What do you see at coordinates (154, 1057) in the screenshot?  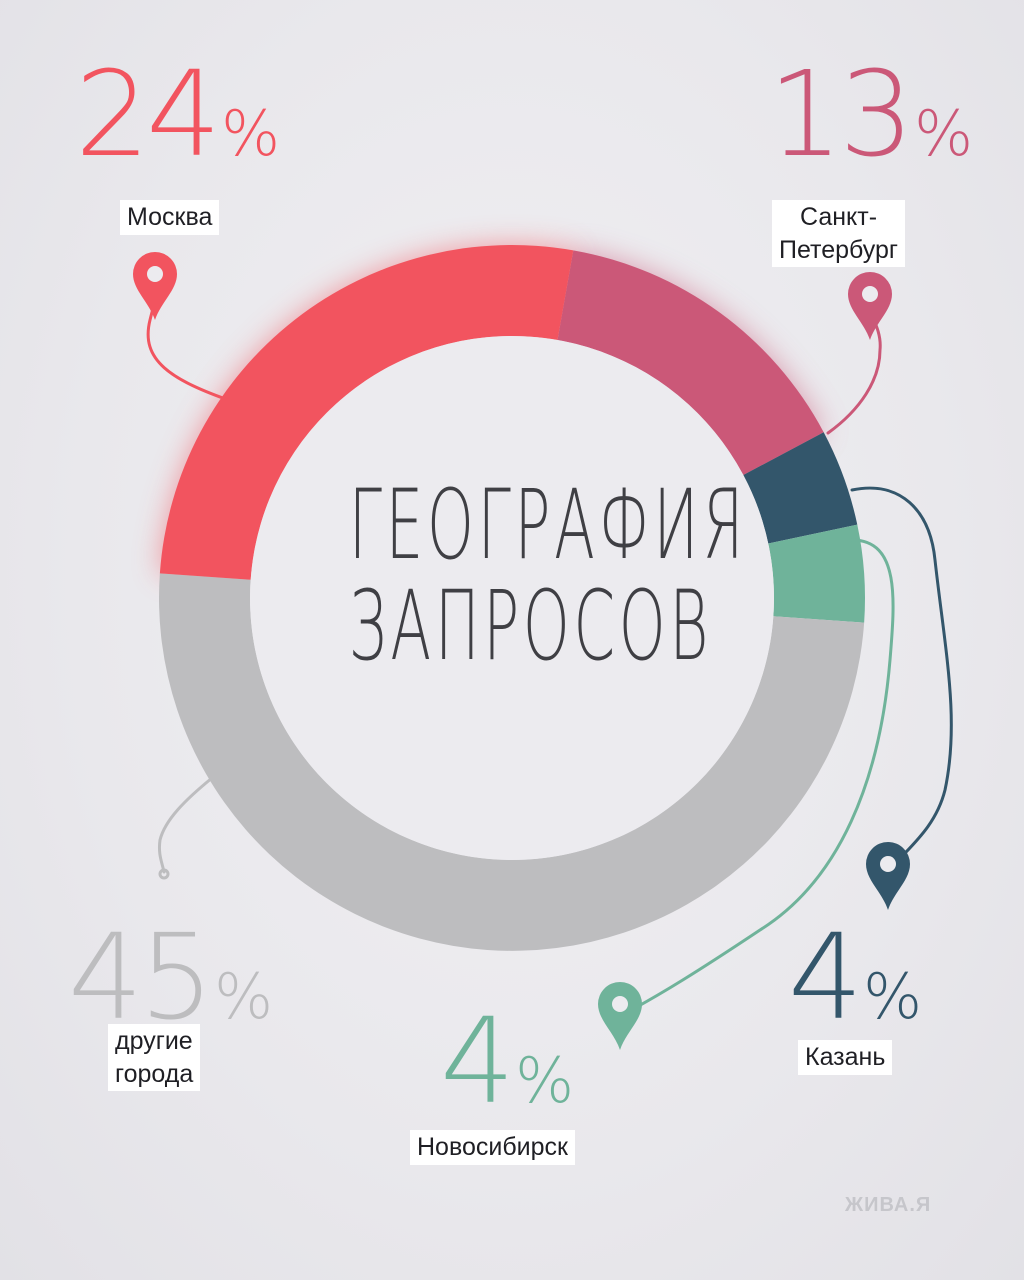 I see `label-other: другие города` at bounding box center [154, 1057].